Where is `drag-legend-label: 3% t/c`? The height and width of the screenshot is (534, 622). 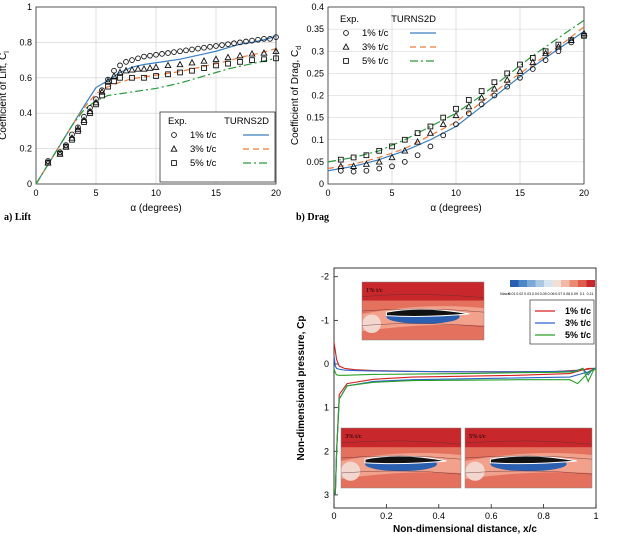 drag-legend-label: 3% t/c is located at coordinates (375, 47).